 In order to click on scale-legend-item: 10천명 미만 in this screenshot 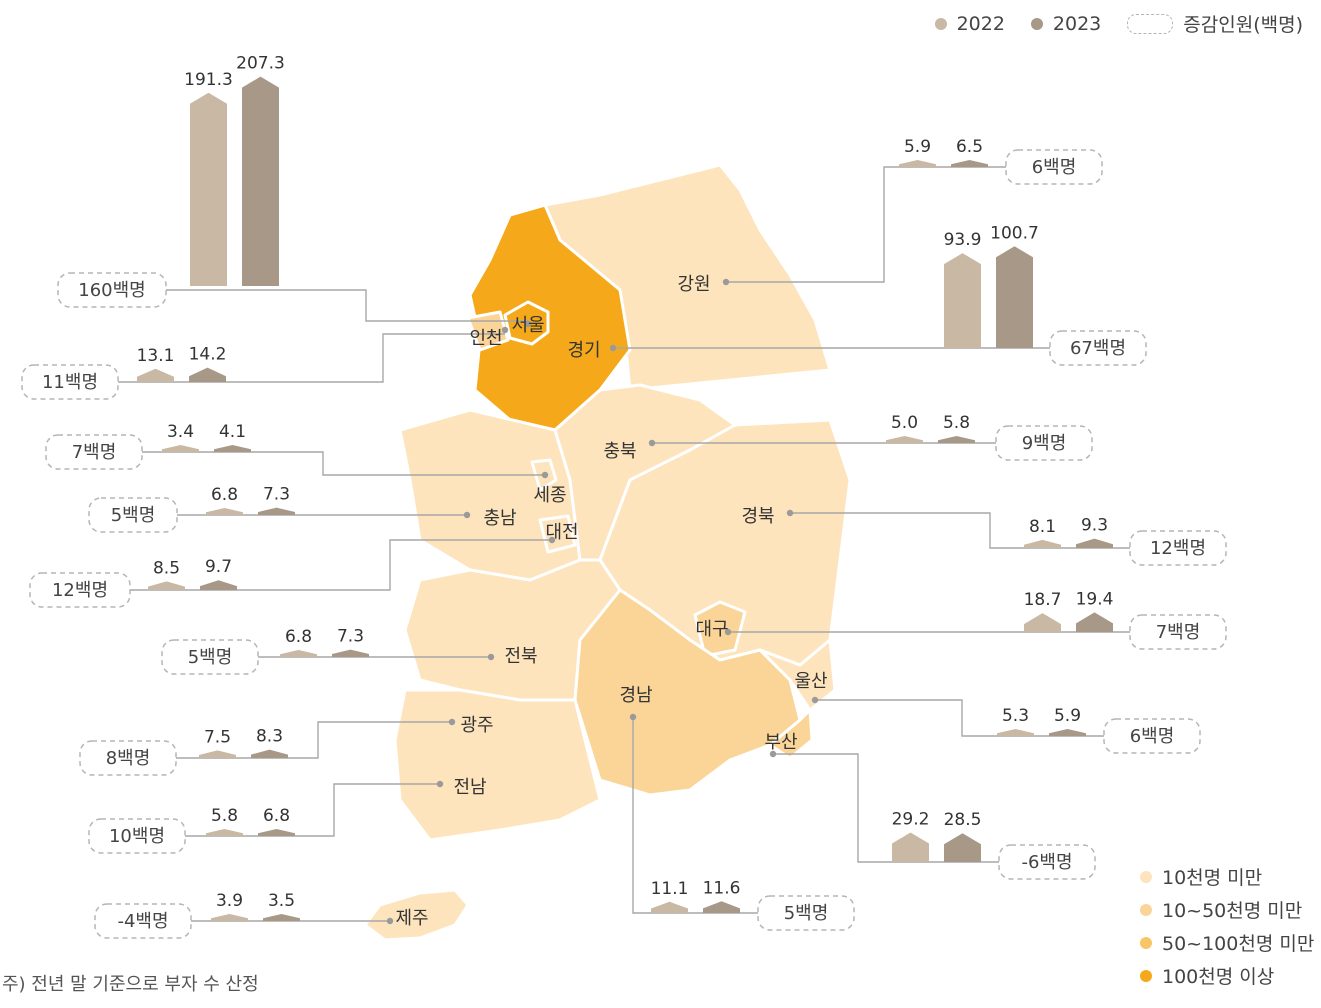, I will do `click(1227, 876)`.